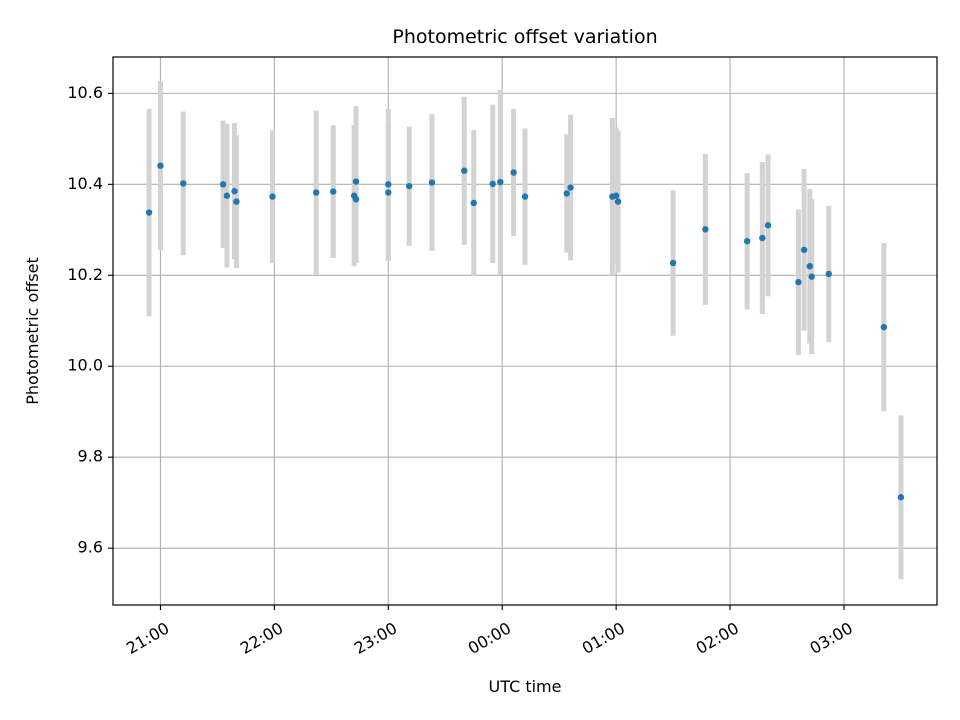  What do you see at coordinates (85, 92) in the screenshot?
I see `y-tick-label: 10.6` at bounding box center [85, 92].